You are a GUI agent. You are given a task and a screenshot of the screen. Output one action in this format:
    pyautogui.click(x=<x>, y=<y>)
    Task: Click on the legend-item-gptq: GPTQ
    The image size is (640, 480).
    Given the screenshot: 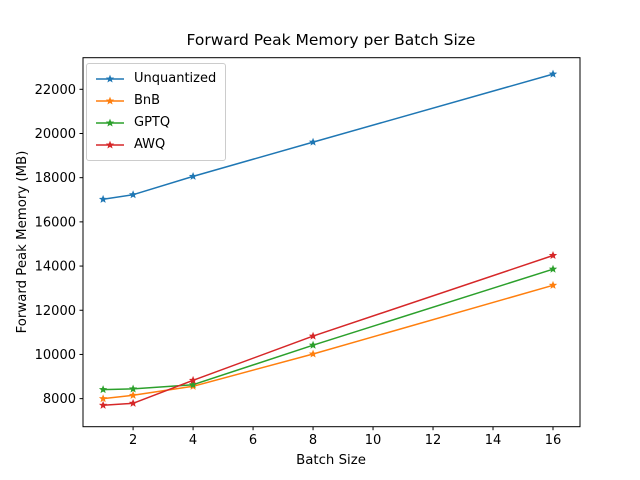 What is the action you would take?
    pyautogui.click(x=155, y=123)
    